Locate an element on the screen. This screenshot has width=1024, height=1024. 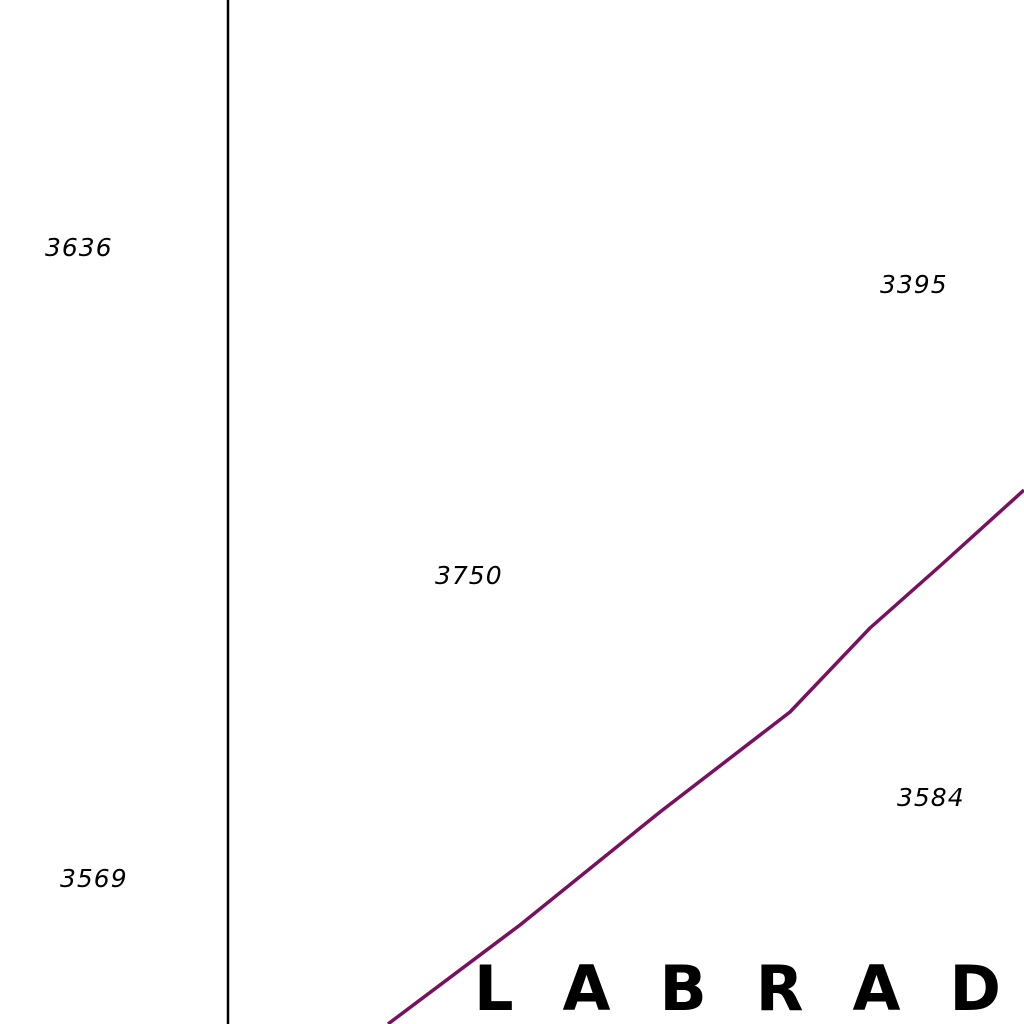
depth-sounding: 3395 is located at coordinates (914, 284).